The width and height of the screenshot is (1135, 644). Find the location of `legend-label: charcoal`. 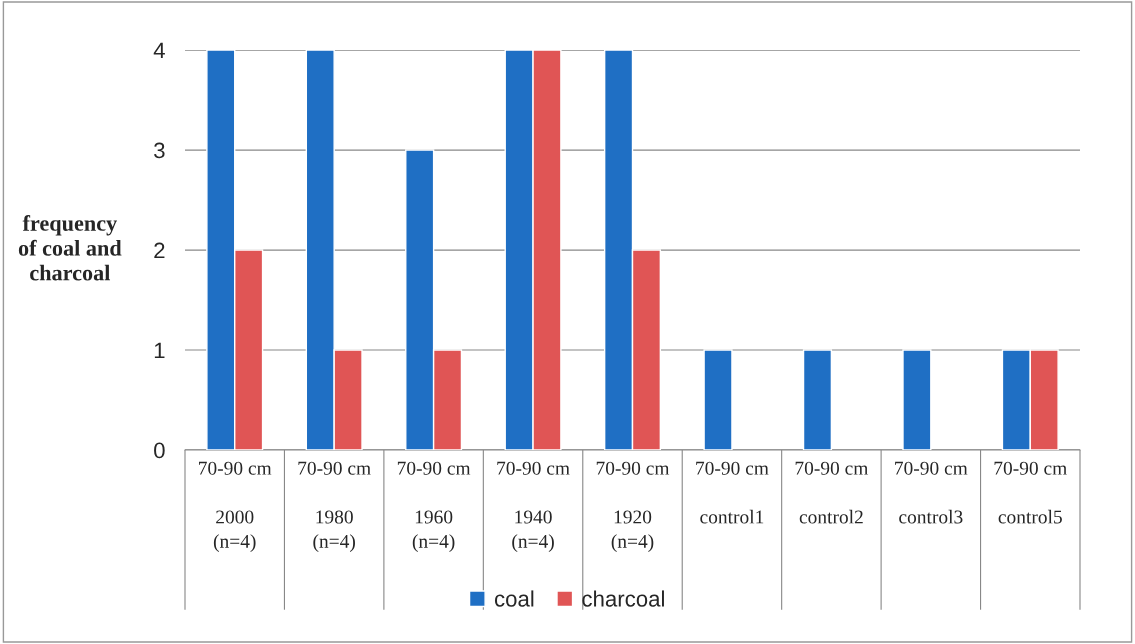

legend-label: charcoal is located at coordinates (623, 598).